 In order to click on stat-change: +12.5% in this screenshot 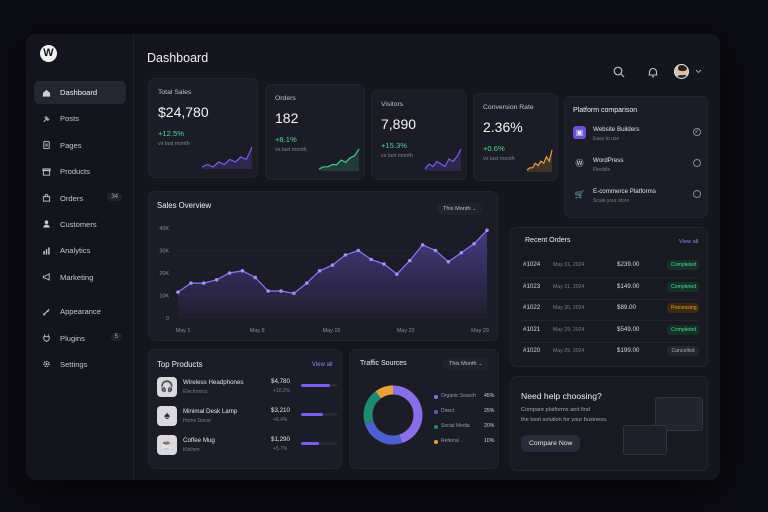, I will do `click(171, 133)`.